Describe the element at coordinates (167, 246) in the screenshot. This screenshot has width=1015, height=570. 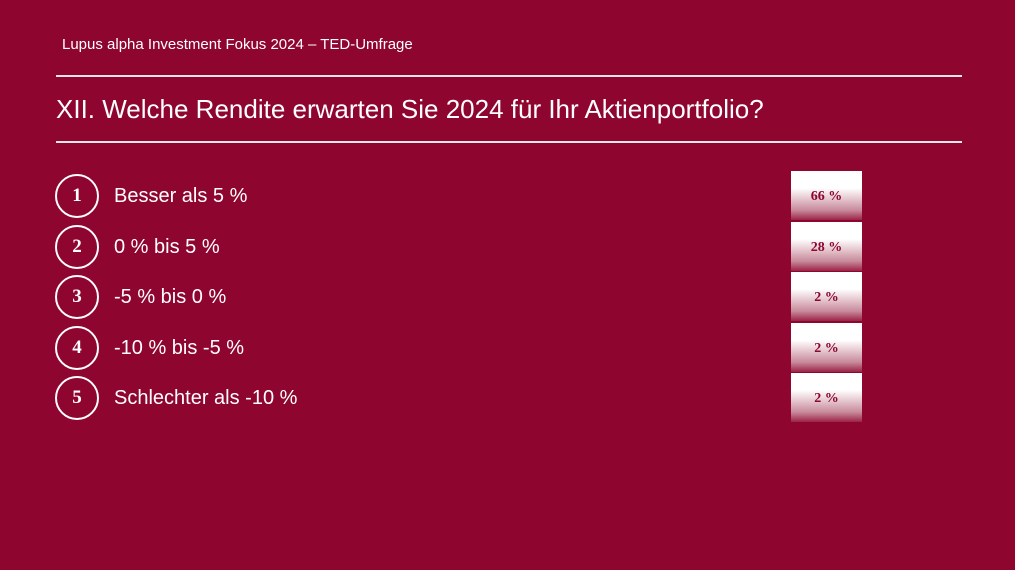
I see `option-label: 0 % bis 5 %` at that location.